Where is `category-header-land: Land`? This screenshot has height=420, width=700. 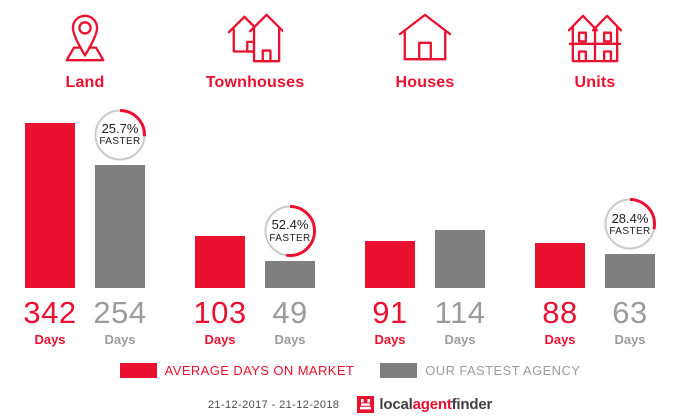
category-header-land: Land is located at coordinates (85, 50).